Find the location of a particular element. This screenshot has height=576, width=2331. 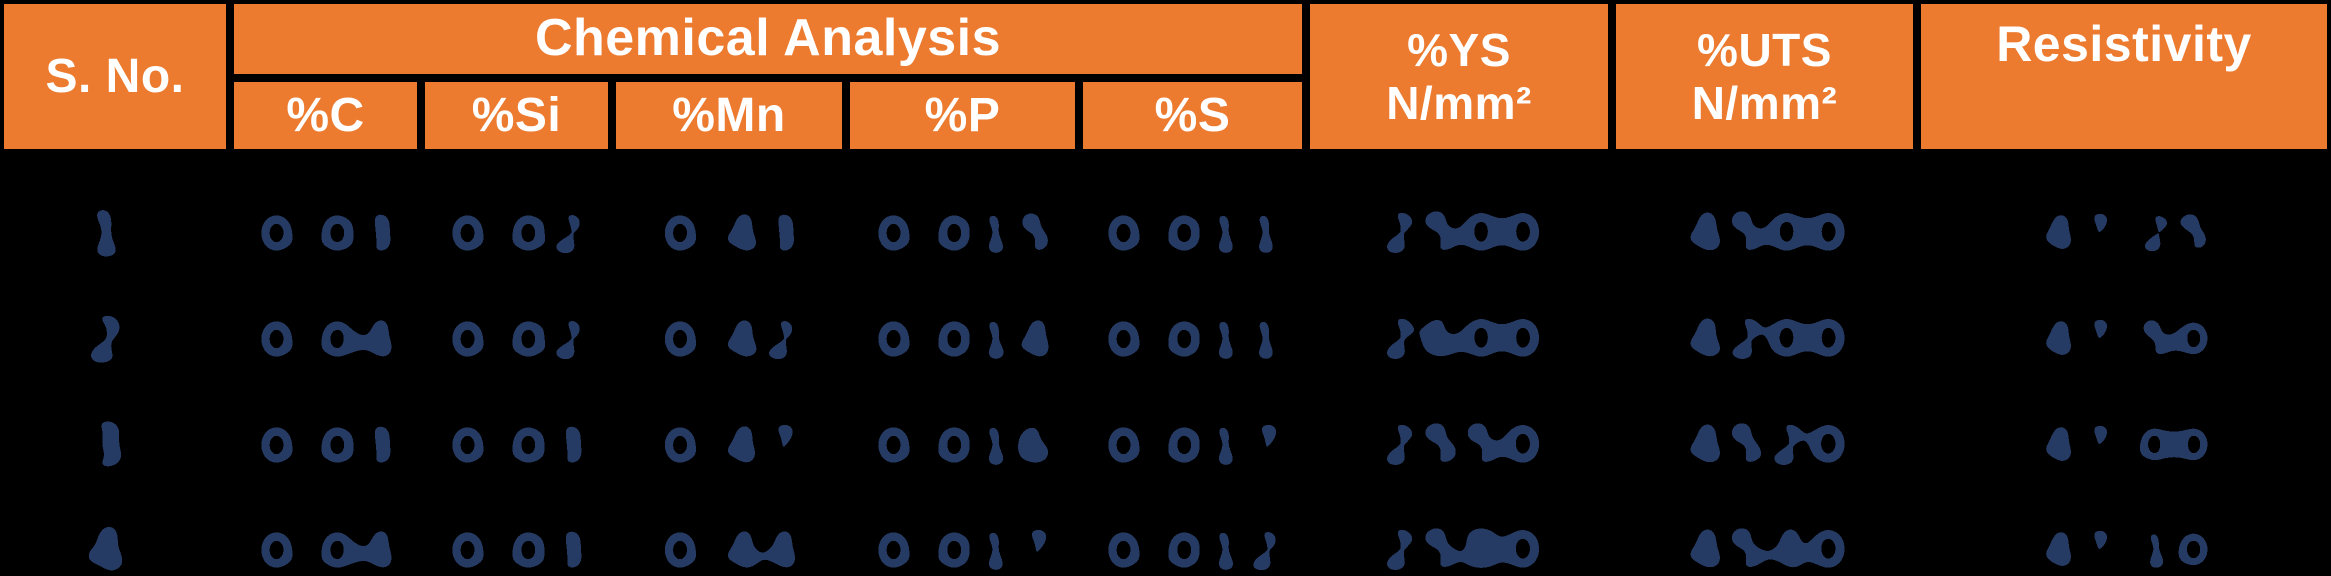

header-col-uts: %UTS N/mm² is located at coordinates (1764, 76).